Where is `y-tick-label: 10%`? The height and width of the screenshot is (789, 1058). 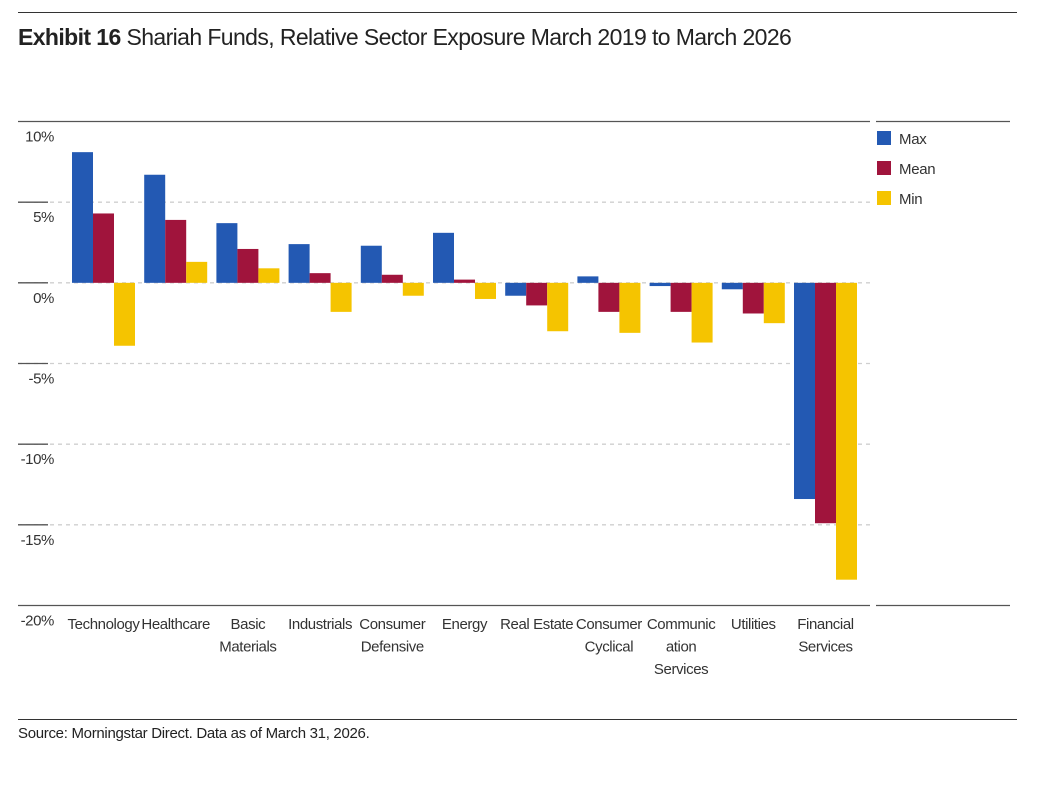
y-tick-label: 10% is located at coordinates (39, 137).